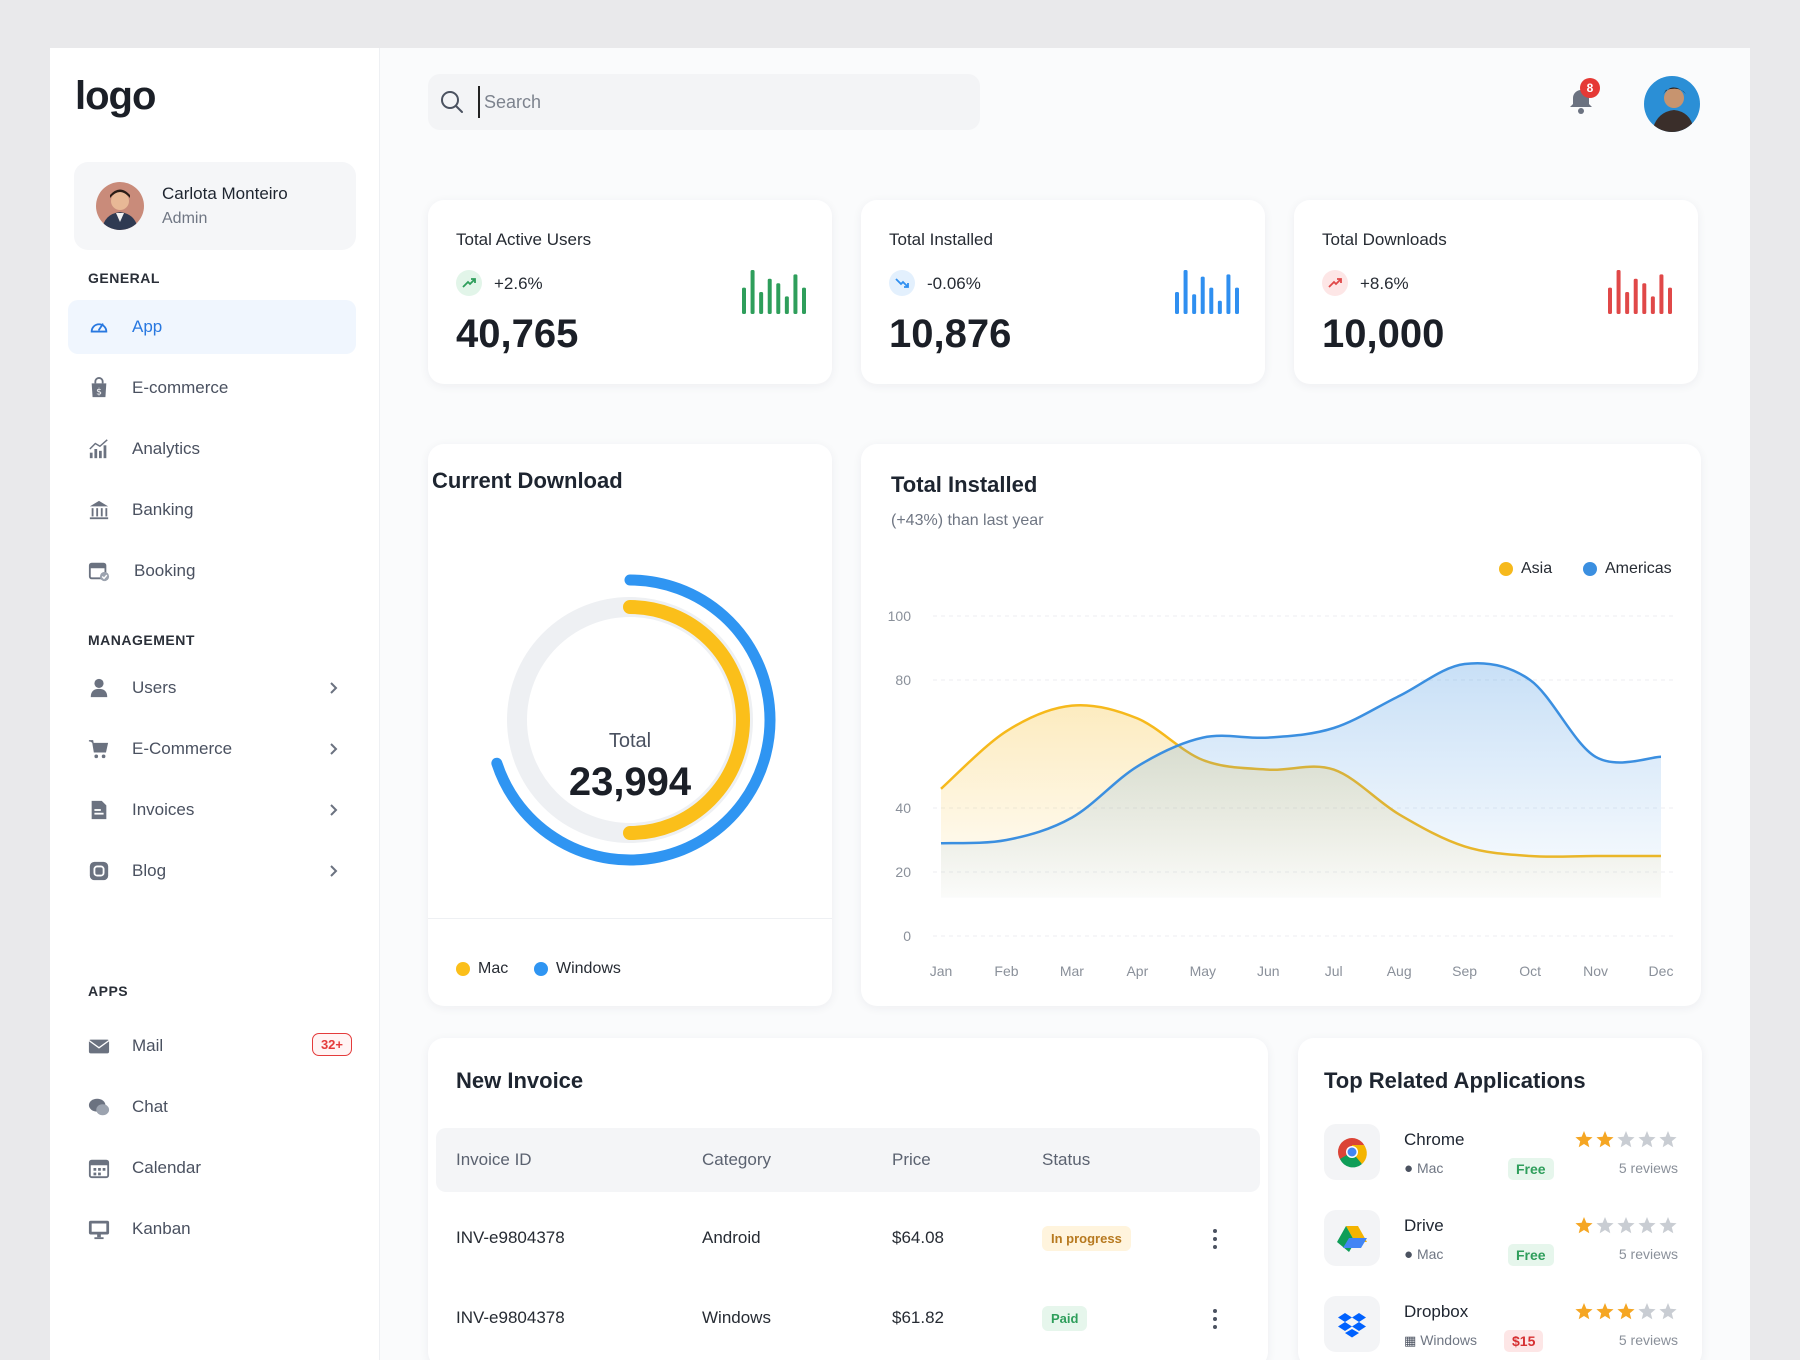 This screenshot has width=1800, height=1360. What do you see at coordinates (141, 640) in the screenshot?
I see `section-title-management: MANAGEMENT` at bounding box center [141, 640].